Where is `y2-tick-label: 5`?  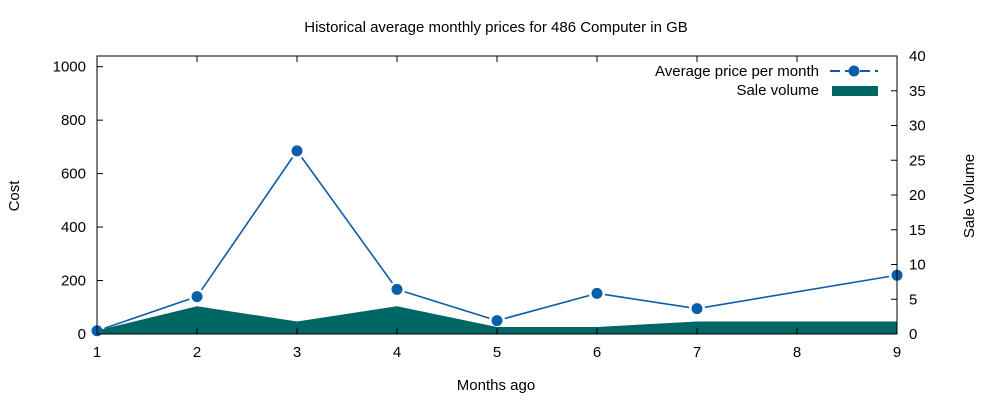 y2-tick-label: 5 is located at coordinates (913, 299).